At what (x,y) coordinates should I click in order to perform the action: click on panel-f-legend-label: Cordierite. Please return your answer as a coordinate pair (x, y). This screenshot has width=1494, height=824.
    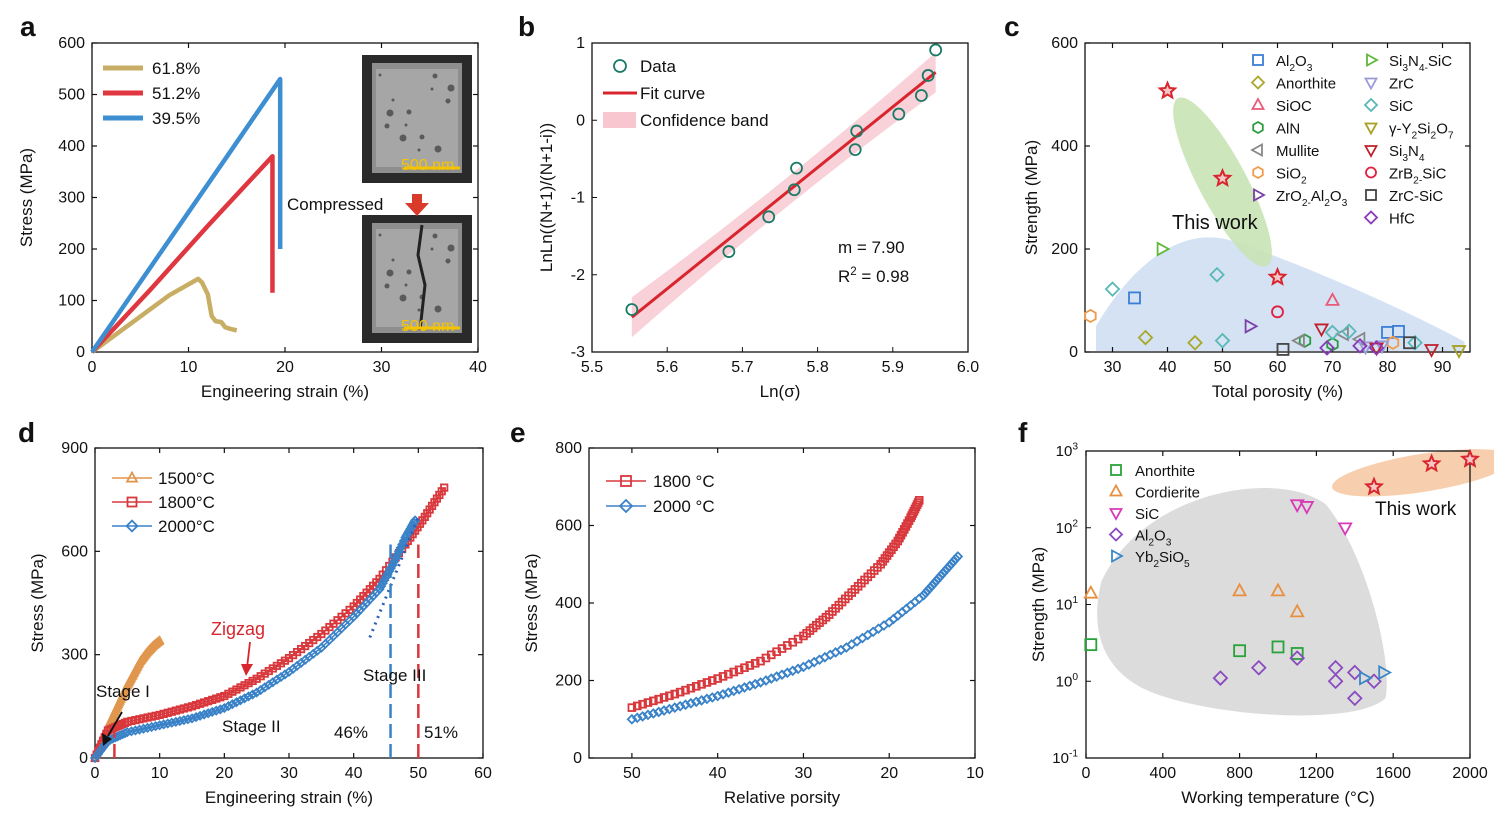
    Looking at the image, I should click on (1167, 493).